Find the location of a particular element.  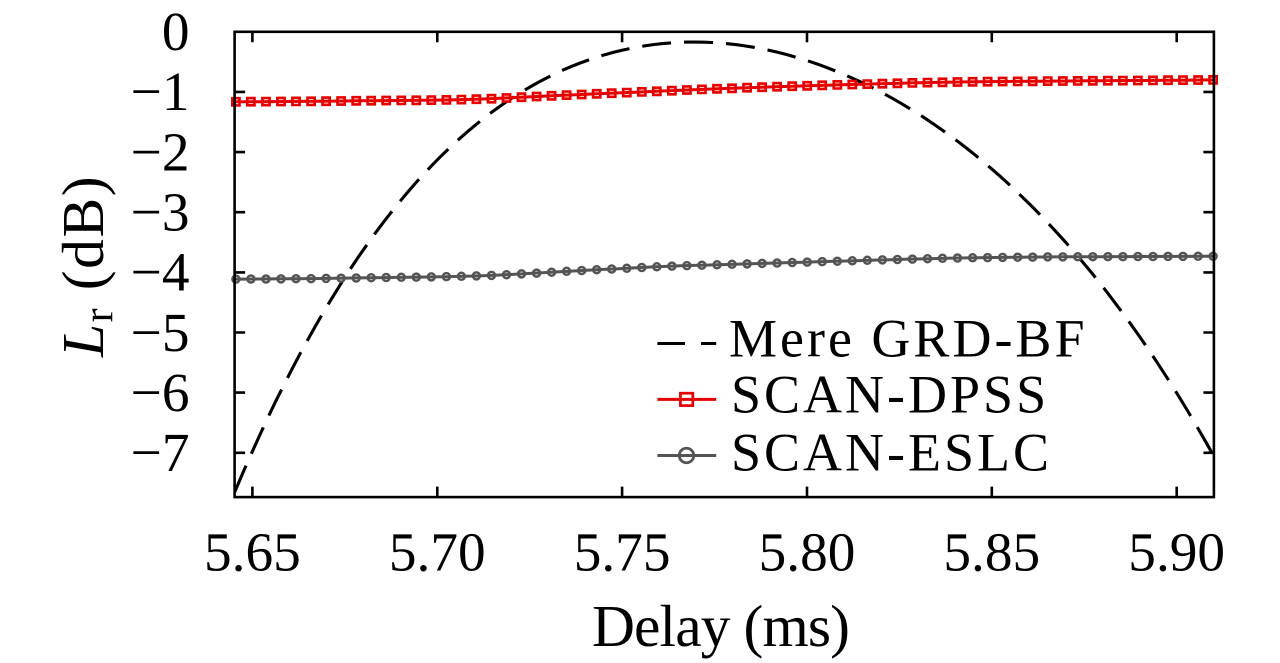

svg-text: −7 is located at coordinates (160, 452).